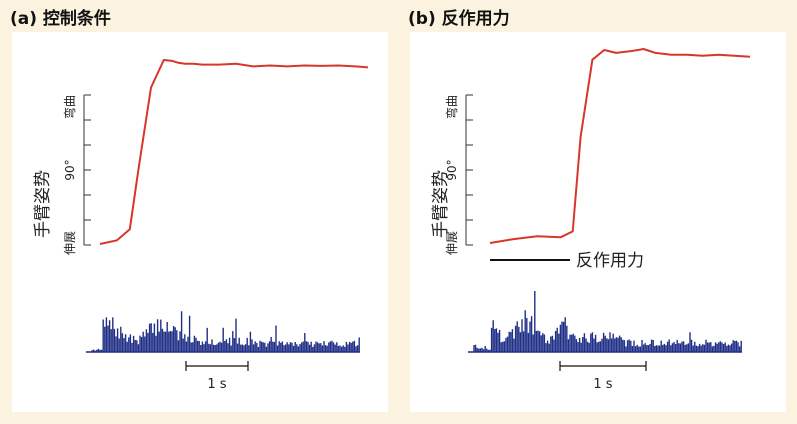 This screenshot has width=797, height=424. I want to click on arm-posture-trace, so click(234, 152).